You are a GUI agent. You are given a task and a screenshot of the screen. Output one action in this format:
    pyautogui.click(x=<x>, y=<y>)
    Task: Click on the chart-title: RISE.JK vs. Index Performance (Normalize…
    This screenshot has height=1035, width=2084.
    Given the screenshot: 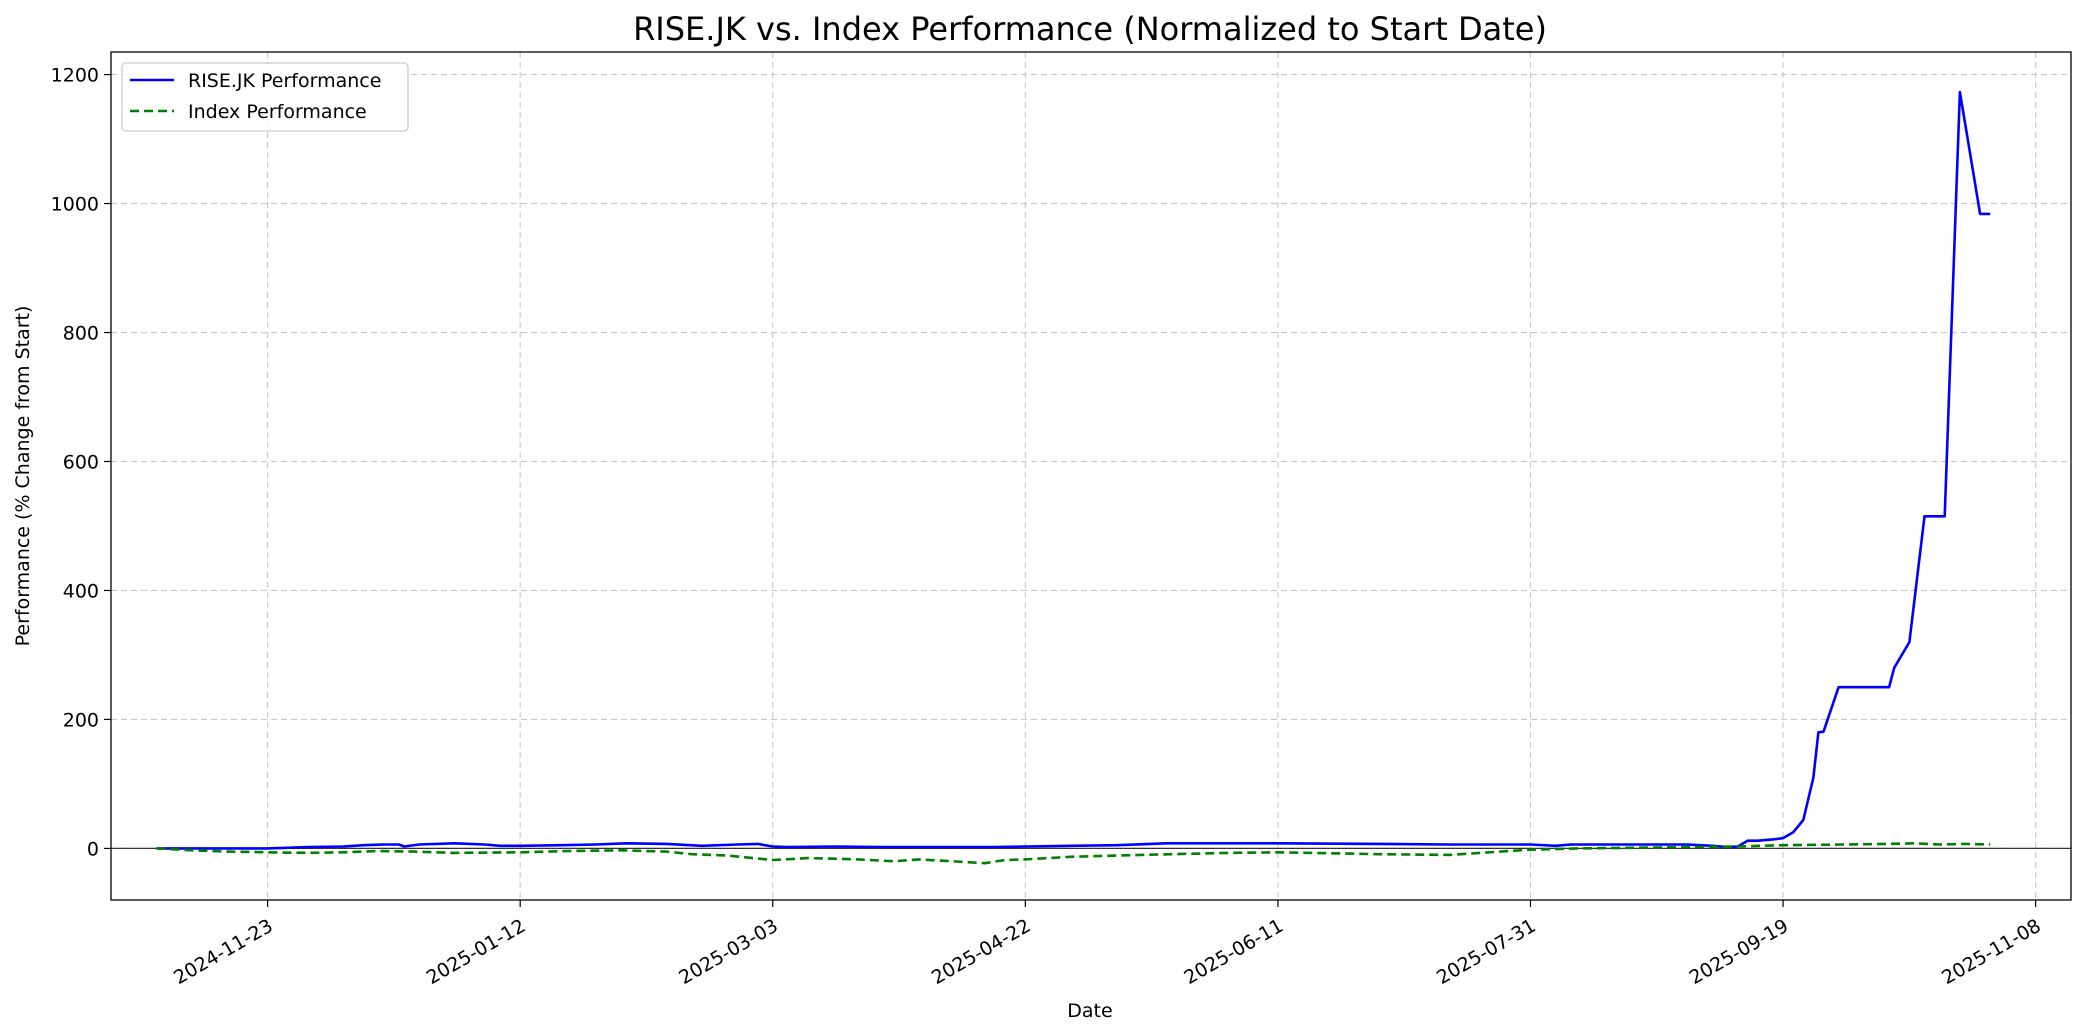 What is the action you would take?
    pyautogui.click(x=1090, y=29)
    